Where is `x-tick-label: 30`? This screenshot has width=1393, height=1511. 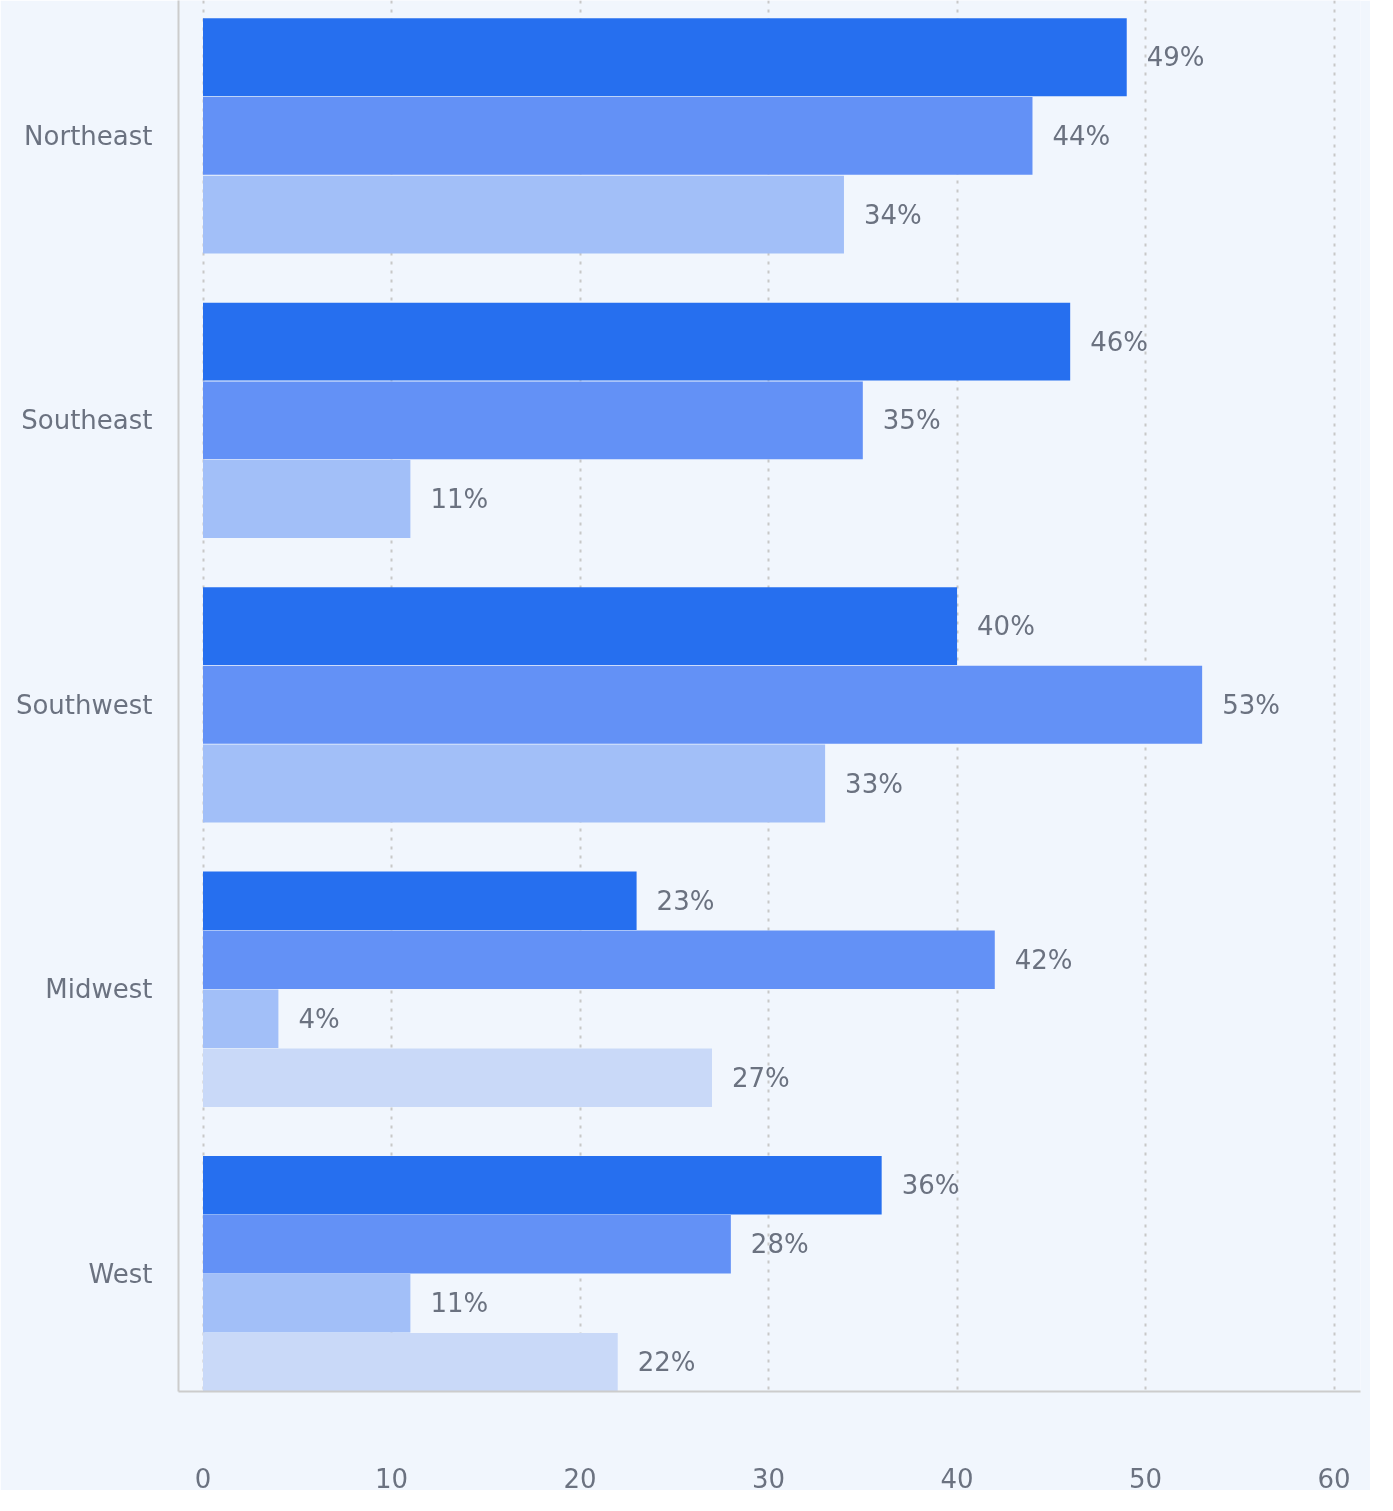 x-tick-label: 30 is located at coordinates (769, 1478).